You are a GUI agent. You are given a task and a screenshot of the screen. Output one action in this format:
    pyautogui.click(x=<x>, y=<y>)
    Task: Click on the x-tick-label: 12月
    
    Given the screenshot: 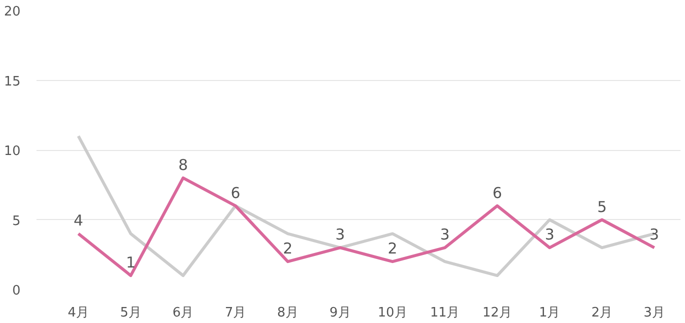 What is the action you would take?
    pyautogui.click(x=497, y=313)
    